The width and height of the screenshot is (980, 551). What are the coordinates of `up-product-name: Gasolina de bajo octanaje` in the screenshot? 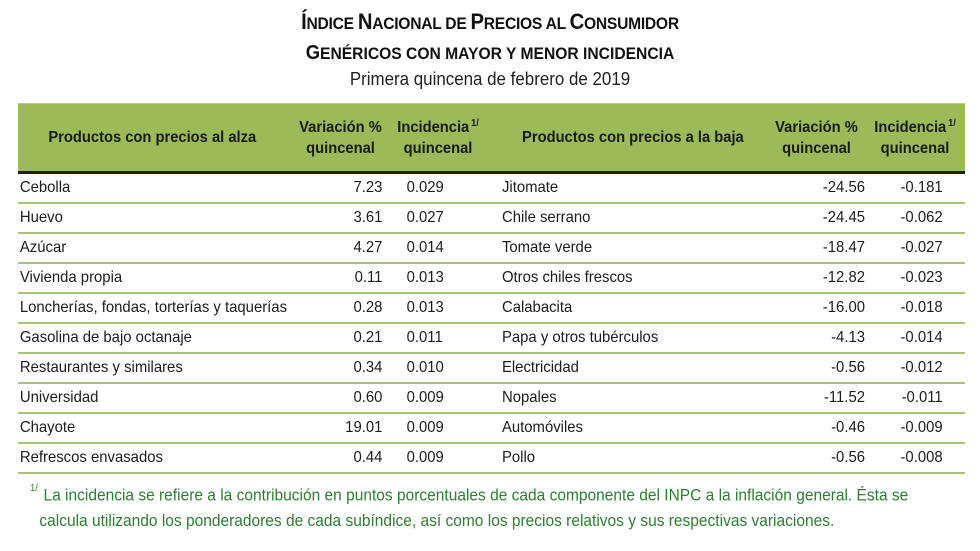 It's located at (105, 337).